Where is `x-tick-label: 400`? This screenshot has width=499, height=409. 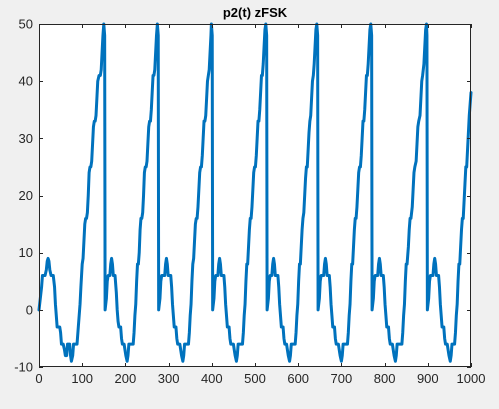 x-tick-label: 400 is located at coordinates (212, 378).